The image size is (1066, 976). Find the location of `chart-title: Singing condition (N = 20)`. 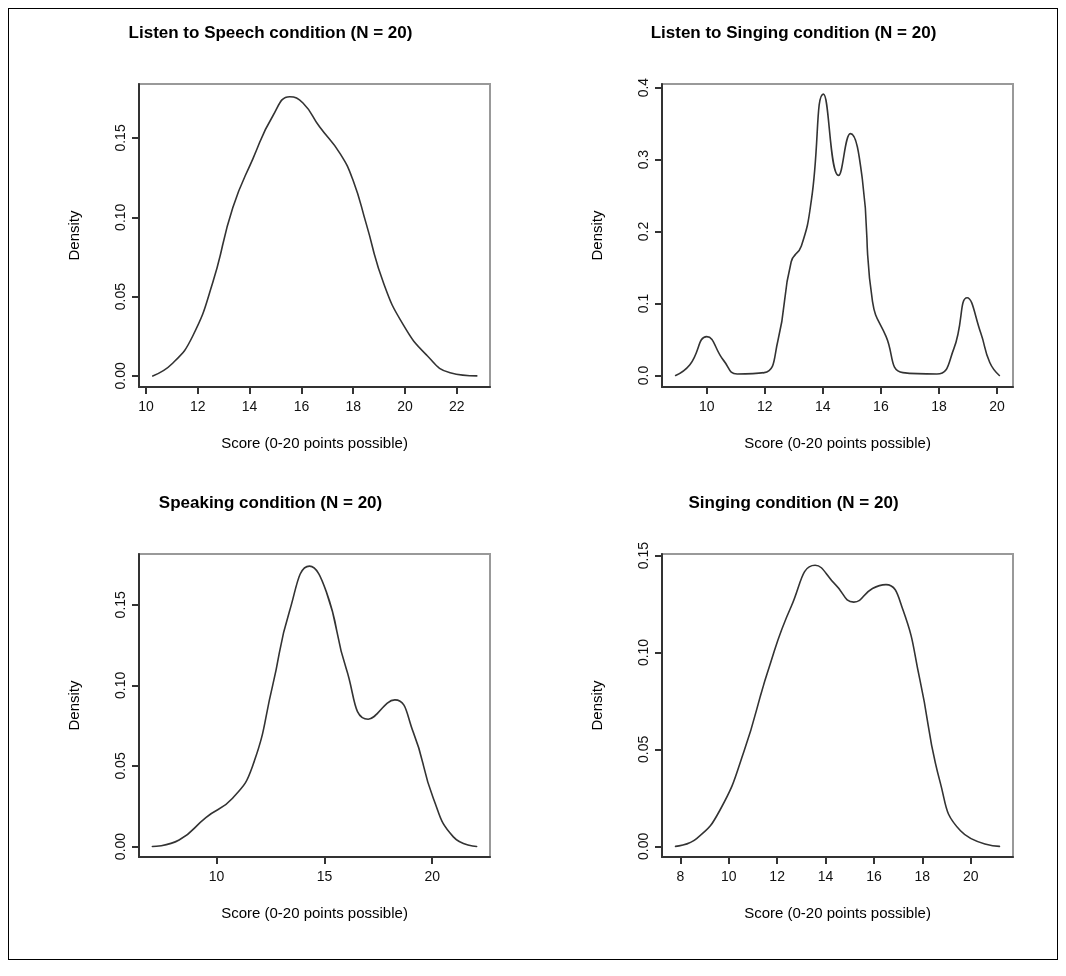

chart-title: Singing condition (N = 20) is located at coordinates (793, 502).